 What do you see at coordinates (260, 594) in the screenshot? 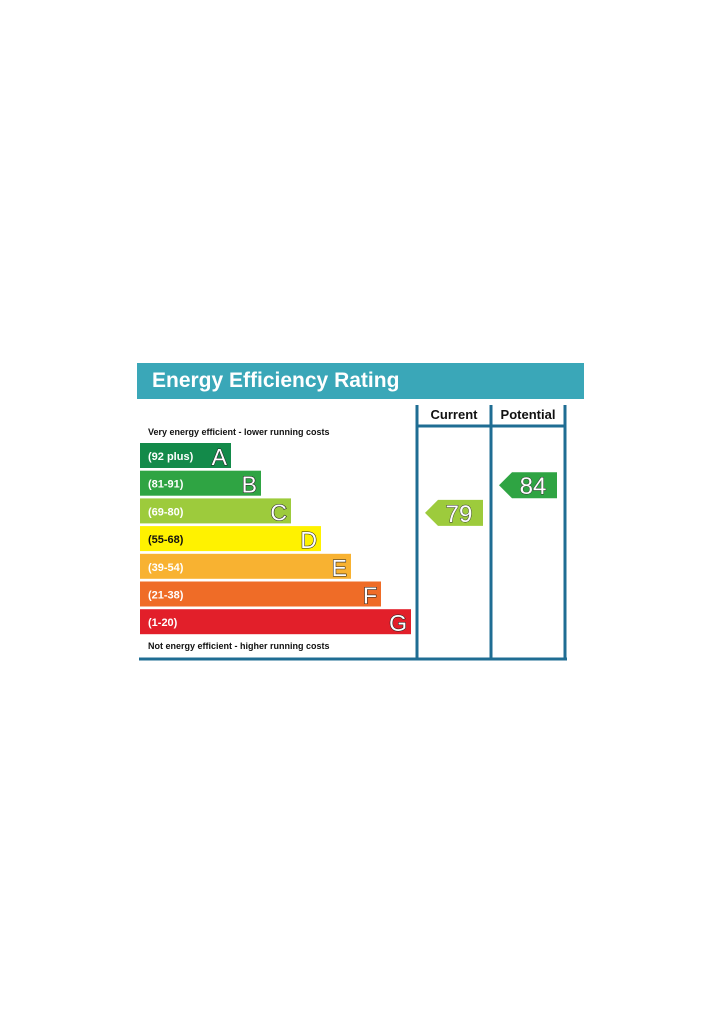
I see `band-bar-f` at bounding box center [260, 594].